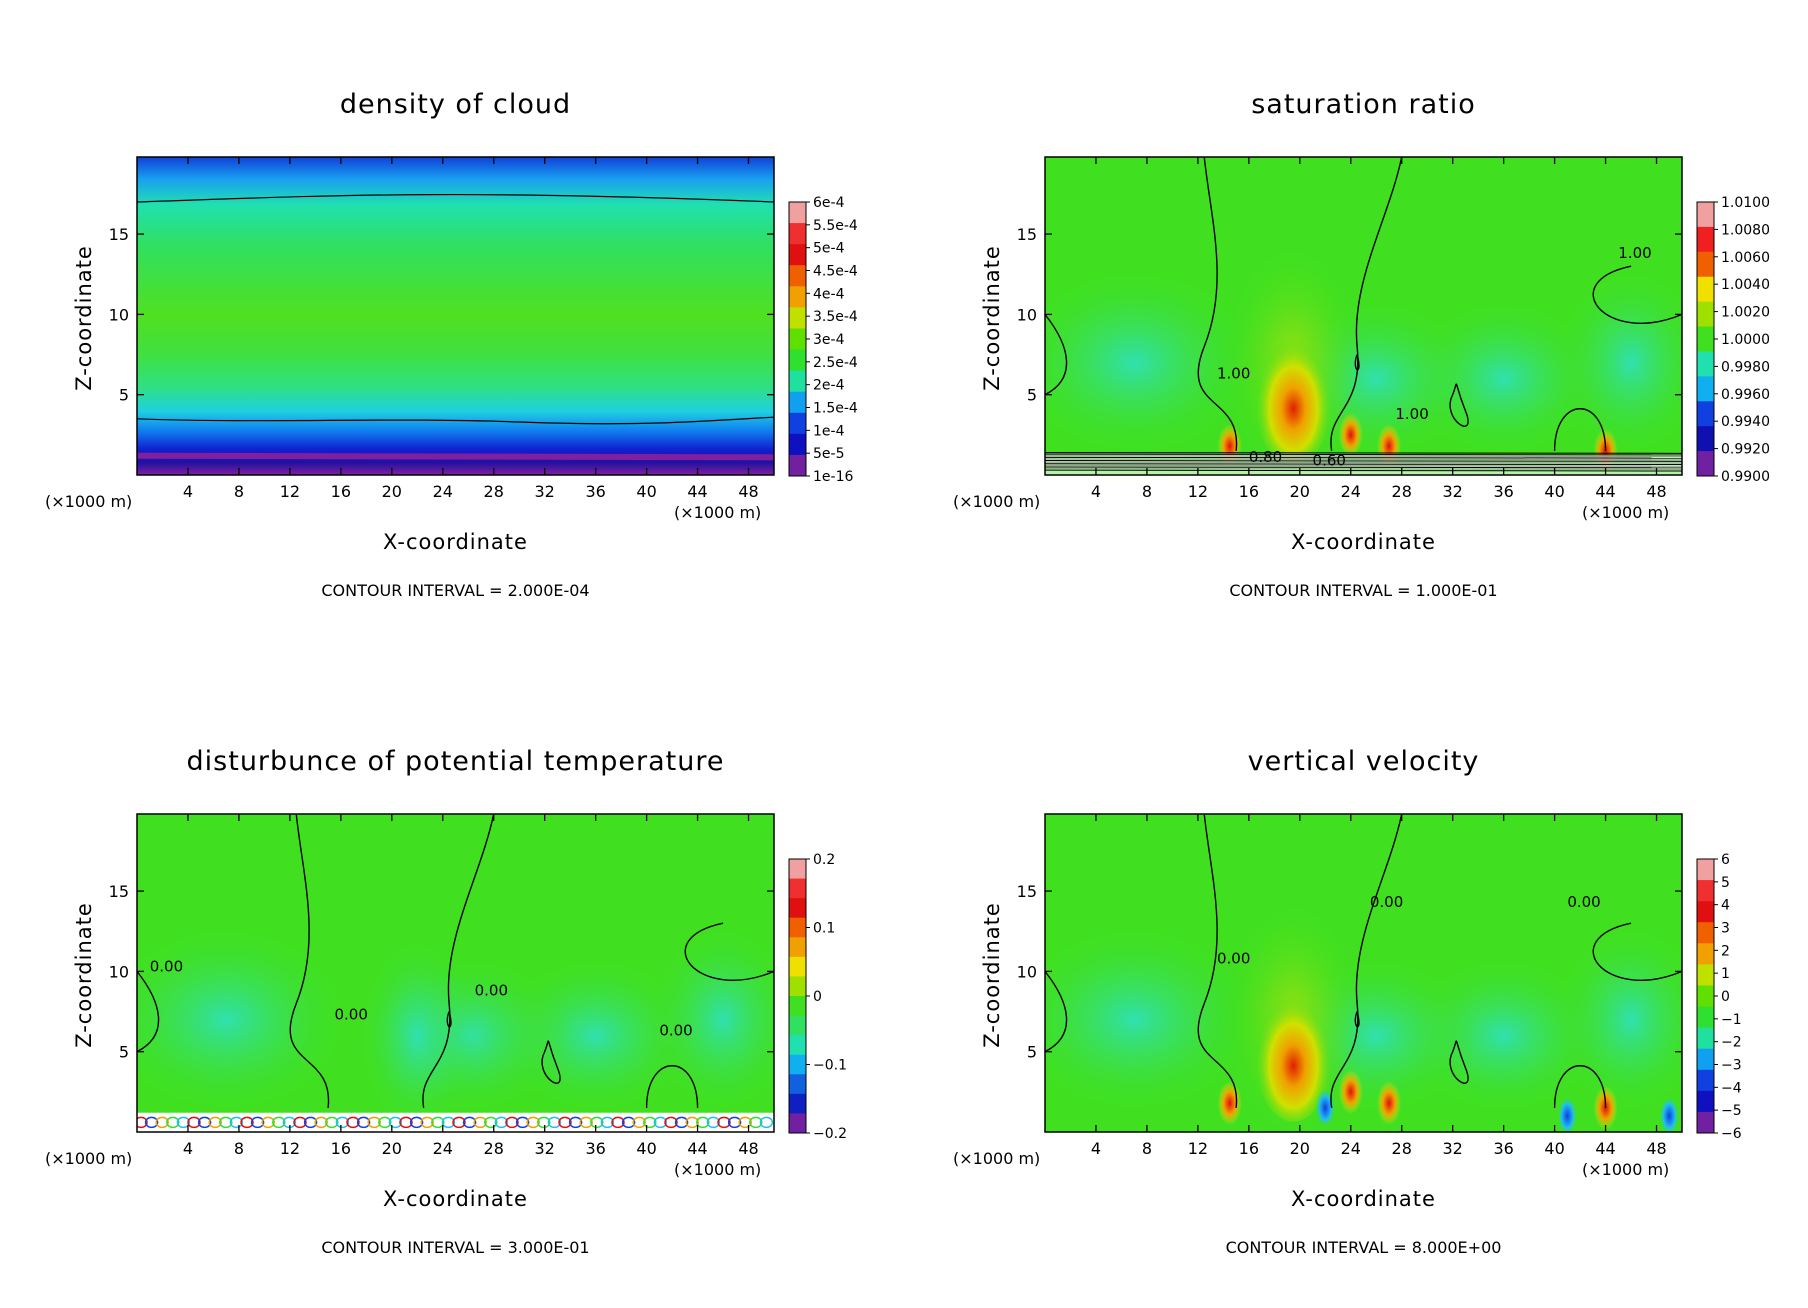 This screenshot has height=1308, width=1808. I want to click on heatmap-field: 0.00 0.00 0.00 0.00, so click(455, 973).